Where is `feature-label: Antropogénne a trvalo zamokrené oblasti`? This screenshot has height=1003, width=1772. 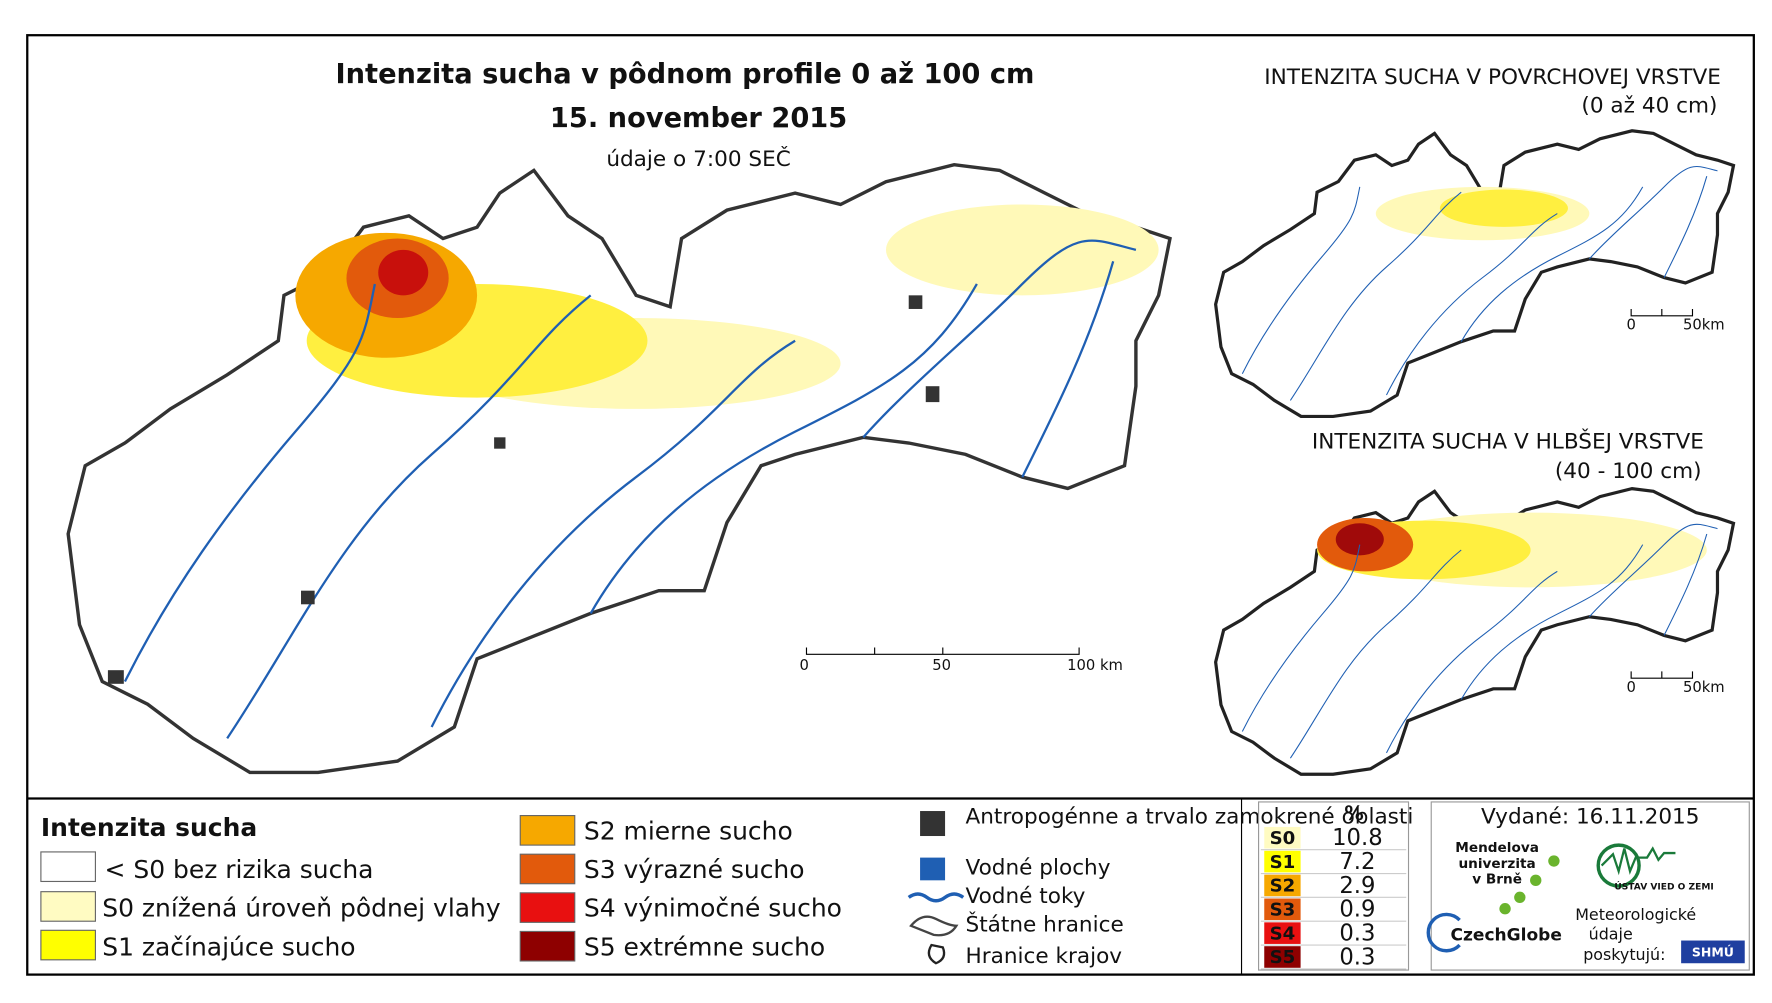 feature-label: Antropogénne a trvalo zamokrené oblasti is located at coordinates (1190, 817).